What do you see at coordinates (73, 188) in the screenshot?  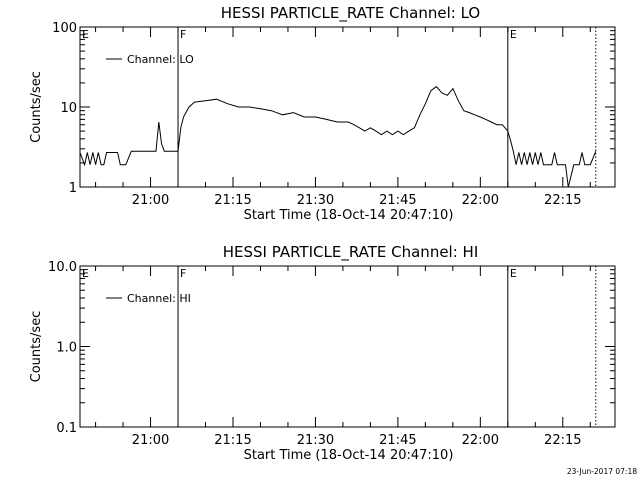 I see `y-tick-label: 1` at bounding box center [73, 188].